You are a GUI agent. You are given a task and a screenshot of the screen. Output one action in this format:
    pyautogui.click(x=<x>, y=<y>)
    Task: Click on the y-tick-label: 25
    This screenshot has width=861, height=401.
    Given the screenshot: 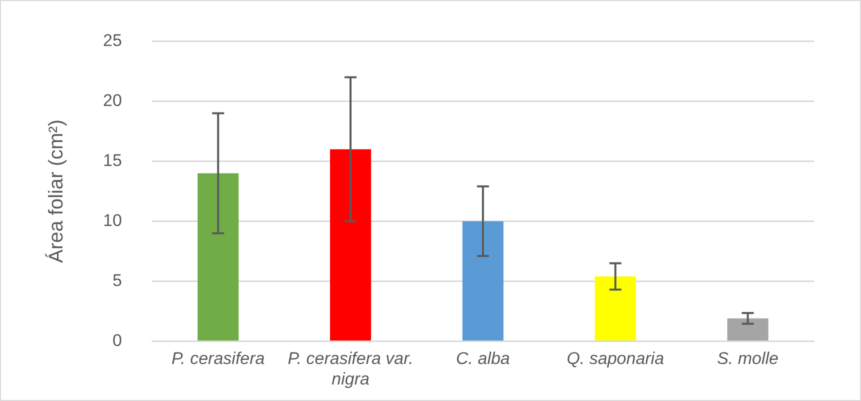 What is the action you would take?
    pyautogui.click(x=112, y=40)
    